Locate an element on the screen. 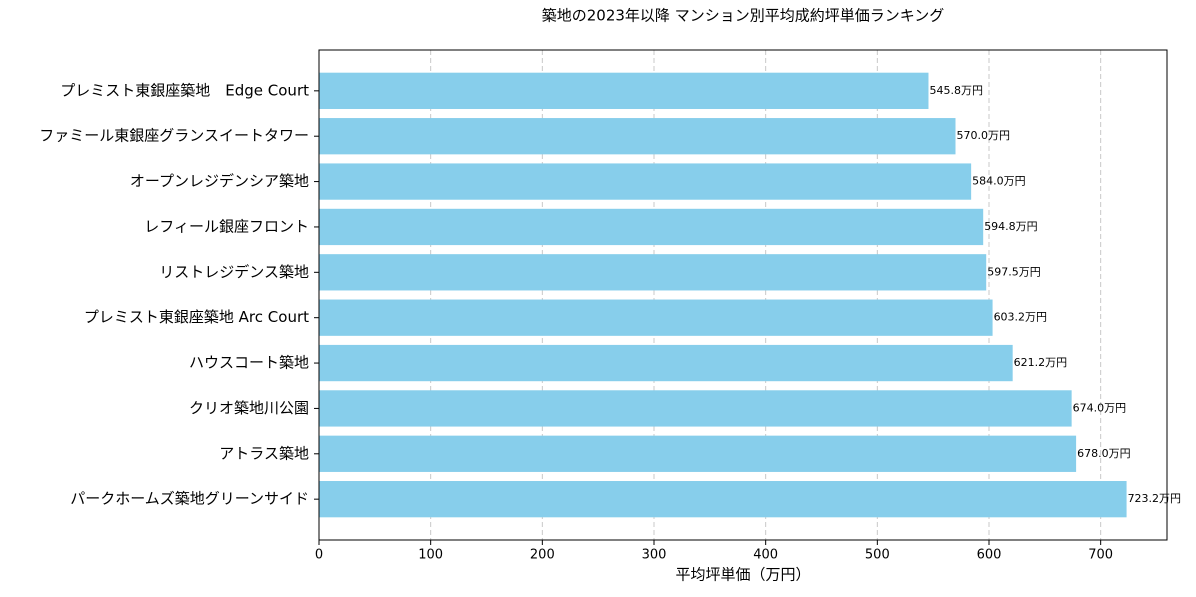  y-tick-label: リストレジデンス築地 is located at coordinates (234, 272).